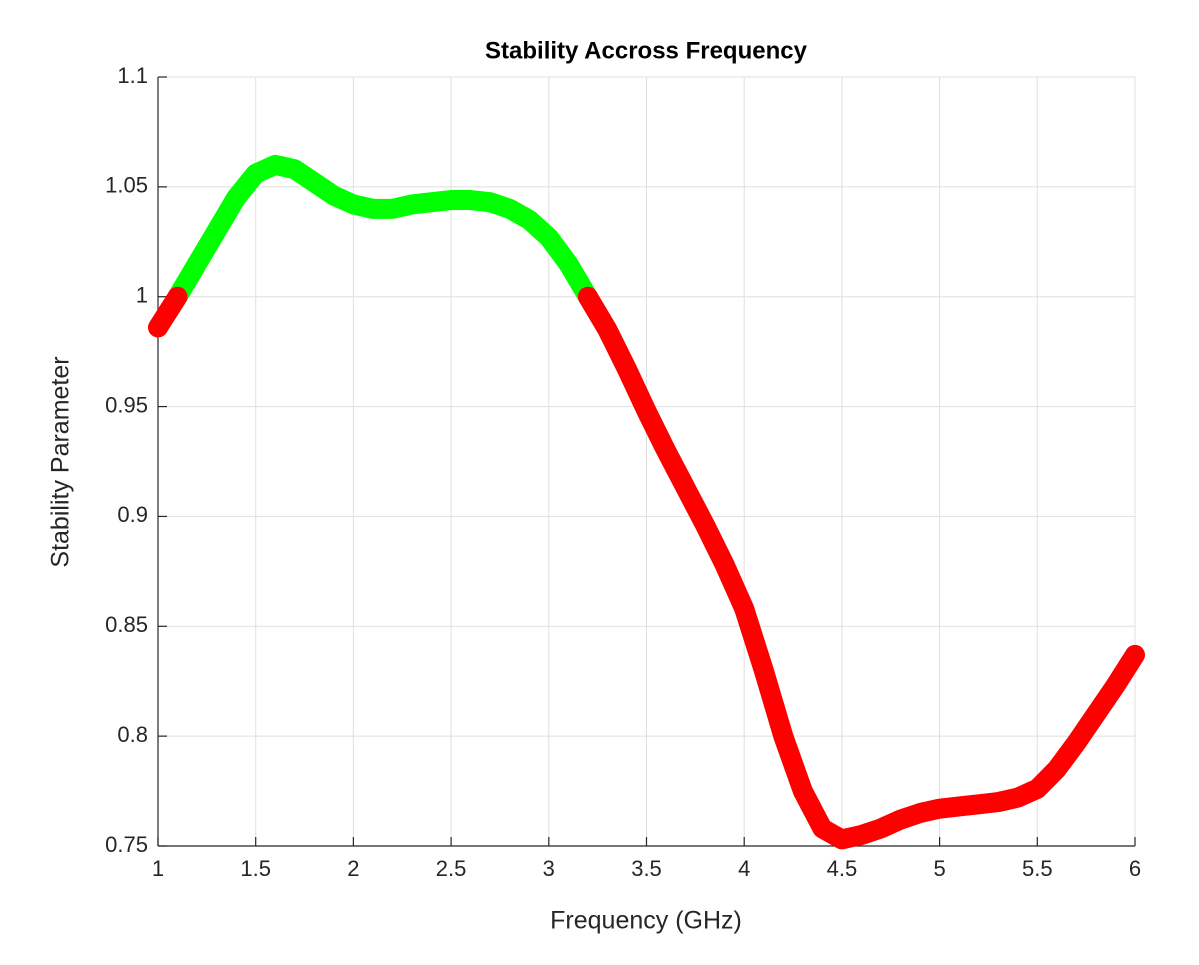 The width and height of the screenshot is (1199, 965). Describe the element at coordinates (126, 185) in the screenshot. I see `y-tick-label: 1.05` at that location.